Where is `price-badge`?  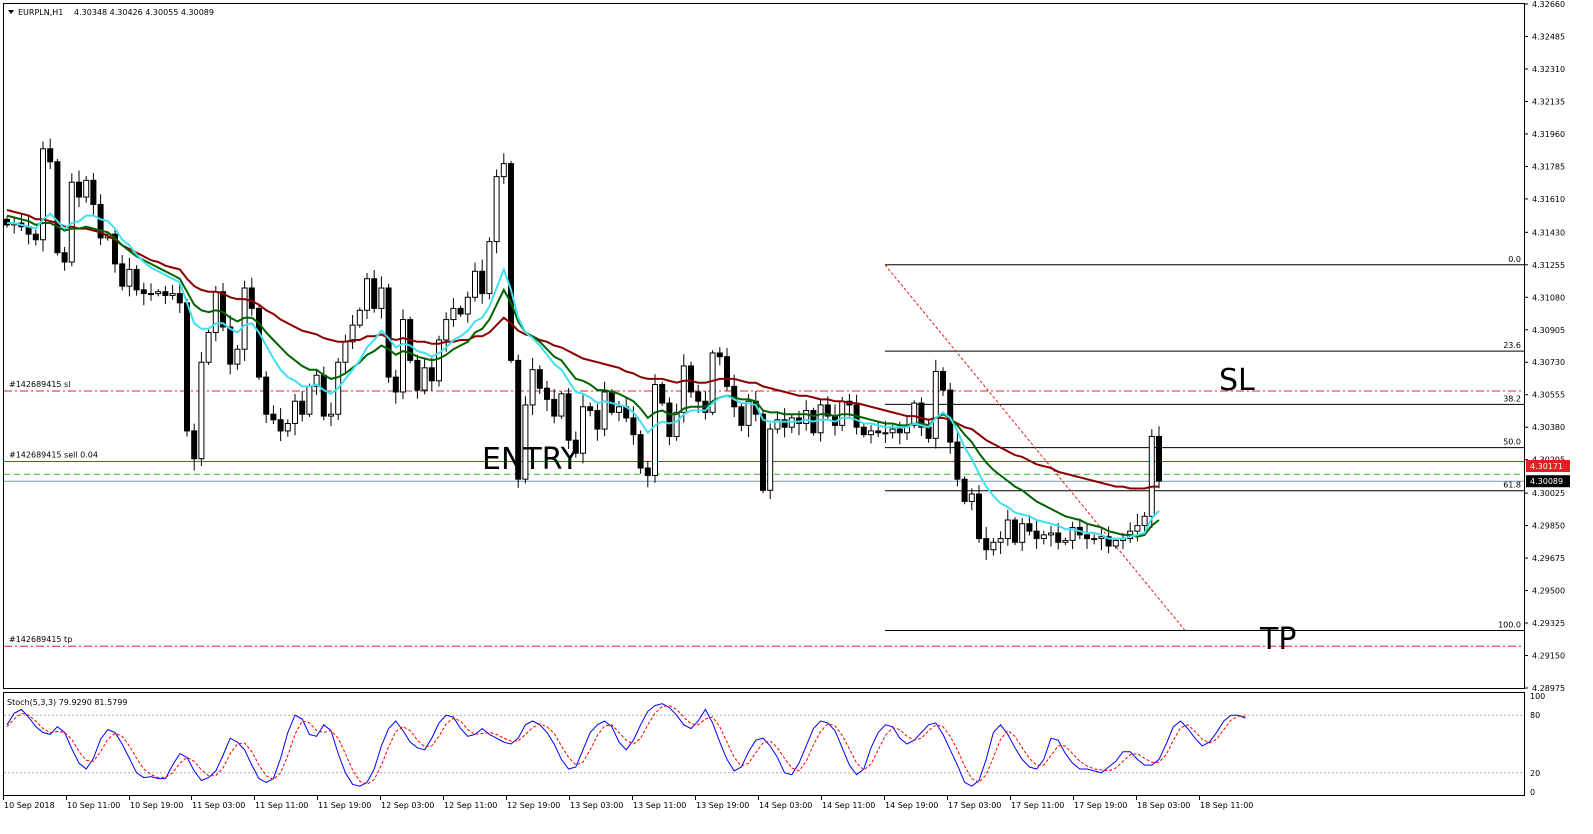 price-badge is located at coordinates (1548, 481).